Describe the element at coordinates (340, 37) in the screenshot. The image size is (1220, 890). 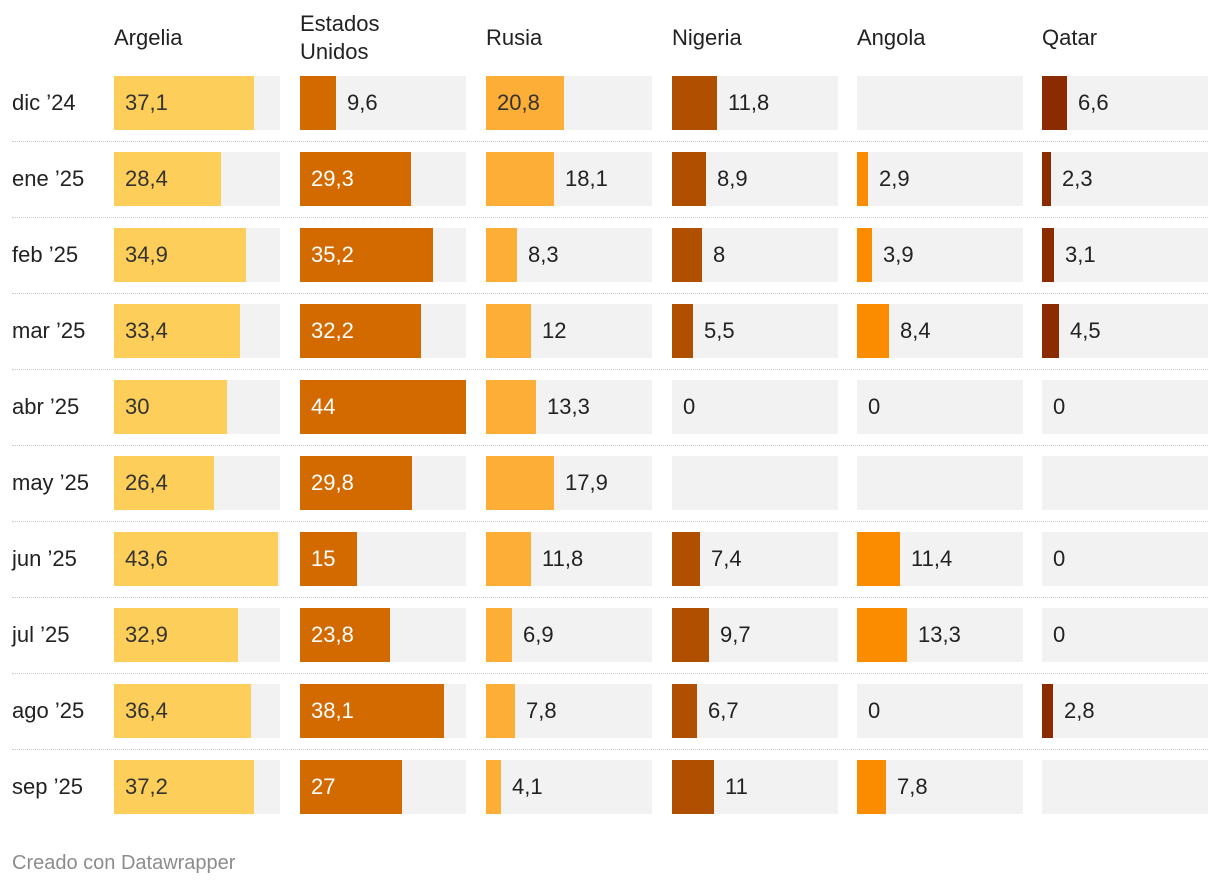
I see `column-header: Estados Unidos` at that location.